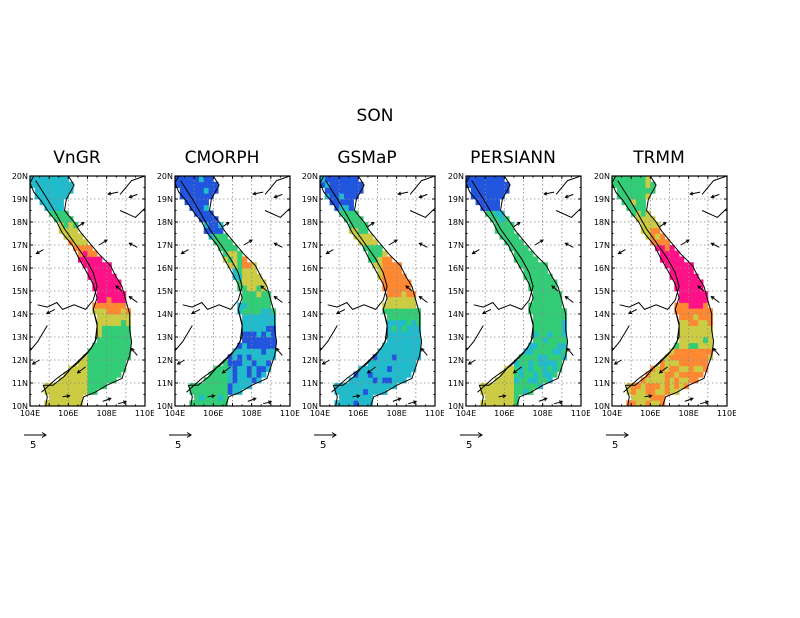 Image resolution: width=800 pixels, height=618 pixels. I want to click on panel-title: PERSIANN, so click(513, 158).